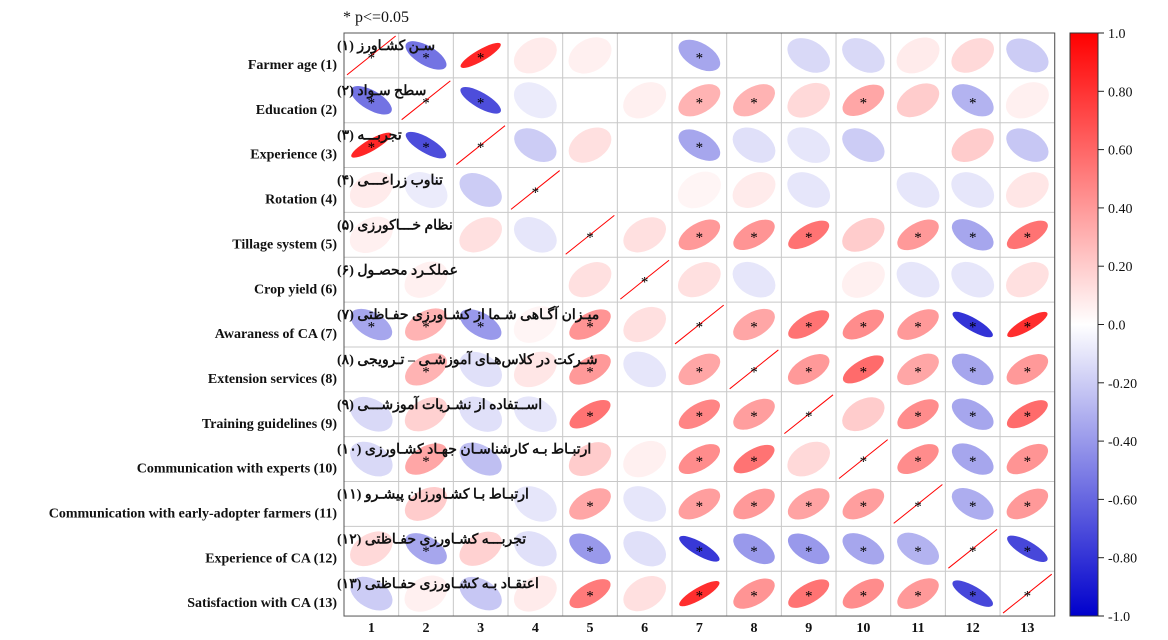 The height and width of the screenshot is (640, 1168). What do you see at coordinates (397, 270) in the screenshot?
I see `row-label-fa: عملکـرد محصـول (۶)` at bounding box center [397, 270].